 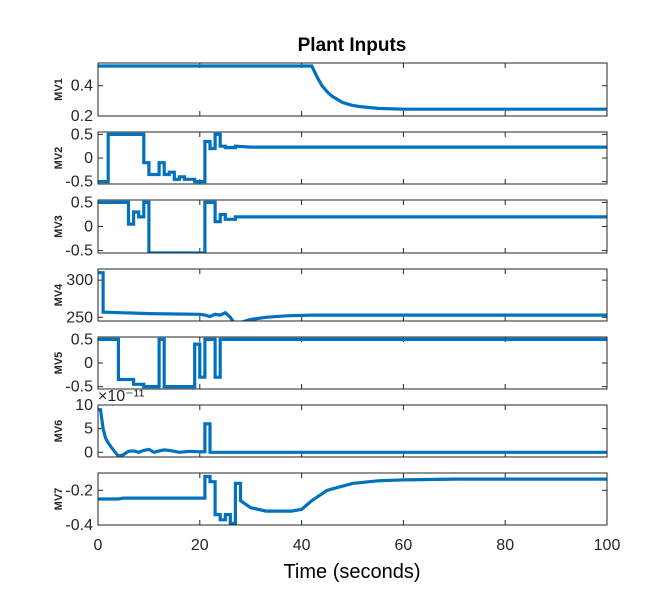 I want to click on subplot-mv2: -0.5 0 0.5 MV2, so click(x=330, y=158).